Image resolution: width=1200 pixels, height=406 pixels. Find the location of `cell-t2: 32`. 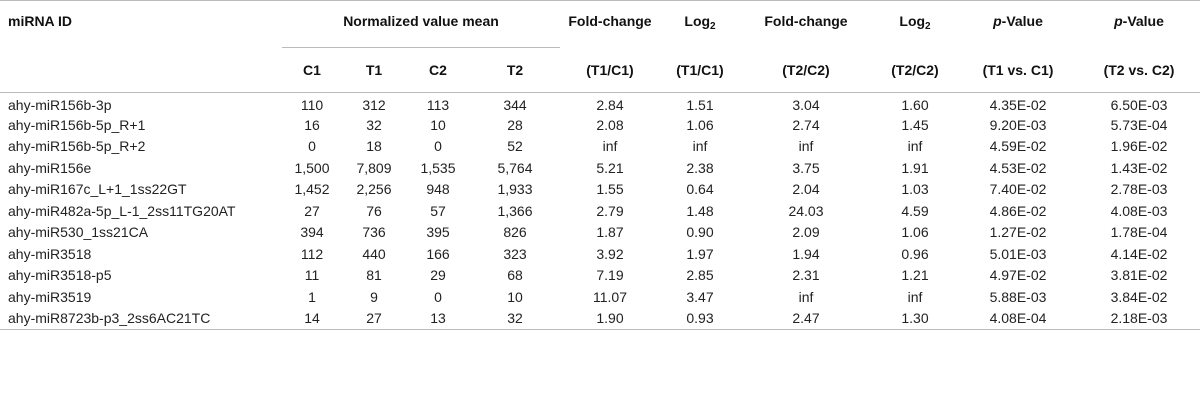

cell-t2: 32 is located at coordinates (515, 318).